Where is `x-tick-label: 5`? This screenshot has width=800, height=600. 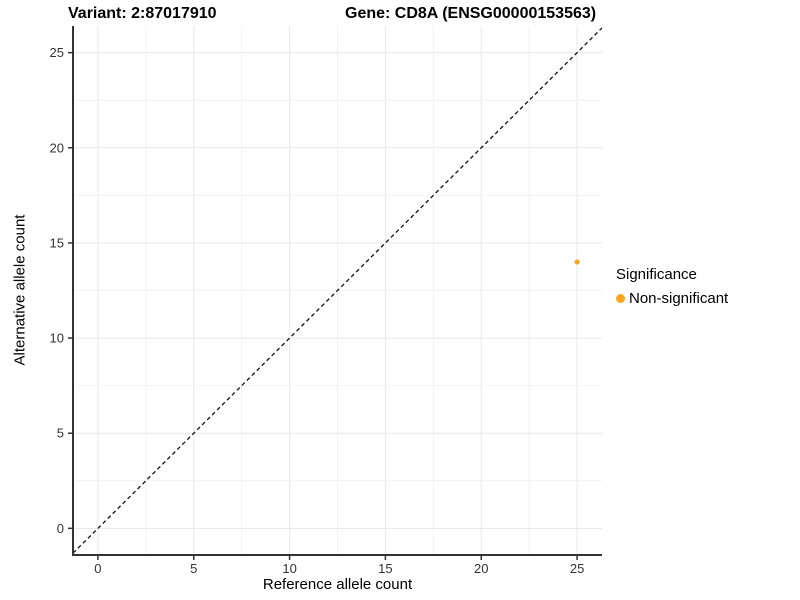 x-tick-label: 5 is located at coordinates (193, 568).